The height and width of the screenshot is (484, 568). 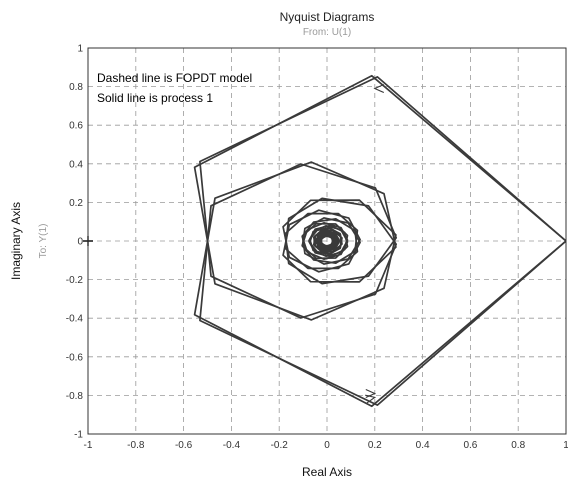 I want to click on y-tick-label: 1, so click(x=80, y=49).